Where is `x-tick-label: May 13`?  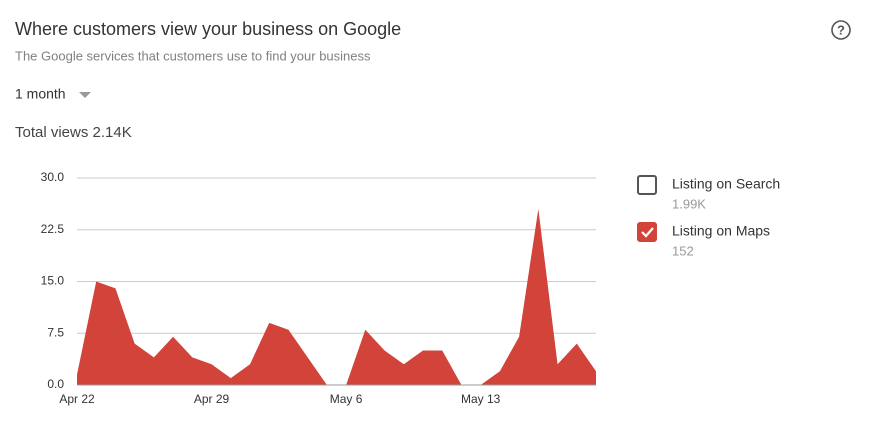 x-tick-label: May 13 is located at coordinates (481, 399).